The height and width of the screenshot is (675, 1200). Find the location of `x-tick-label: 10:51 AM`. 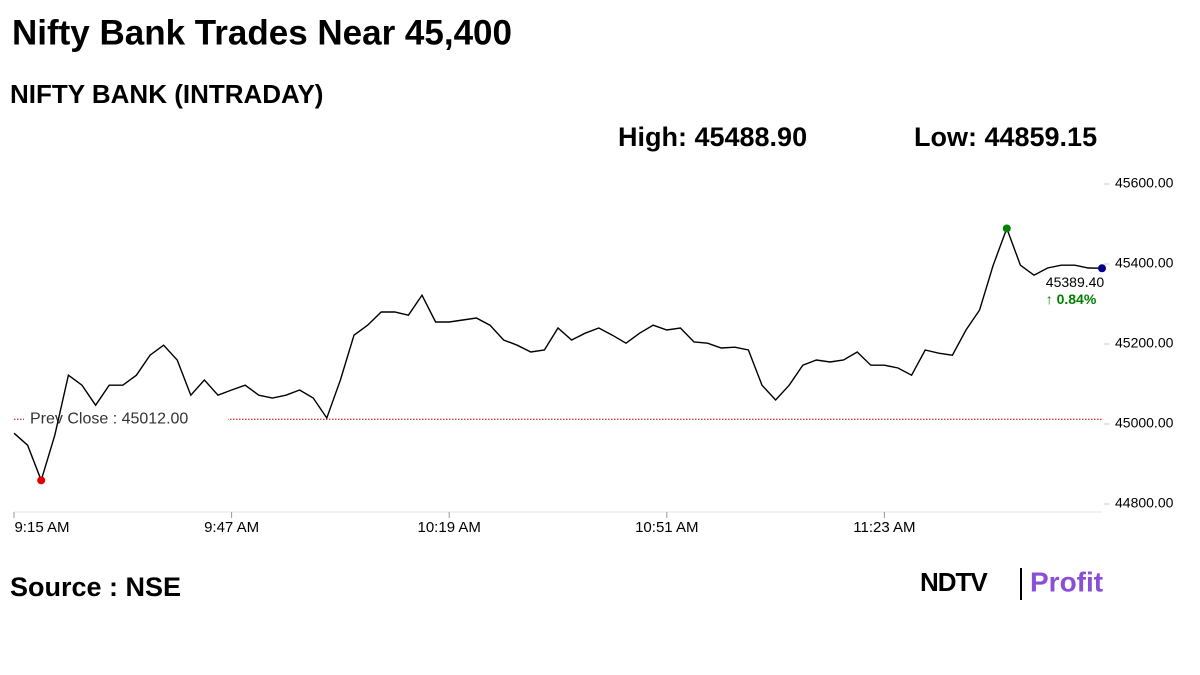

x-tick-label: 10:51 AM is located at coordinates (666, 527).